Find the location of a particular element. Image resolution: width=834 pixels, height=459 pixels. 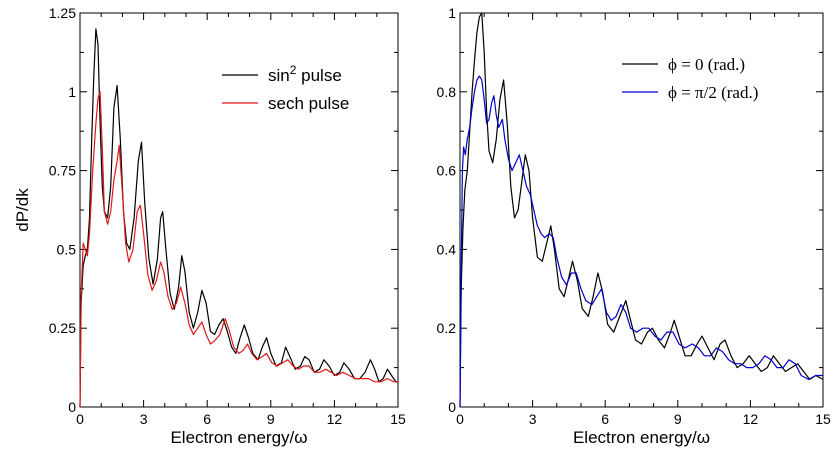

y-tick-label: 0.4 is located at coordinates (447, 249).